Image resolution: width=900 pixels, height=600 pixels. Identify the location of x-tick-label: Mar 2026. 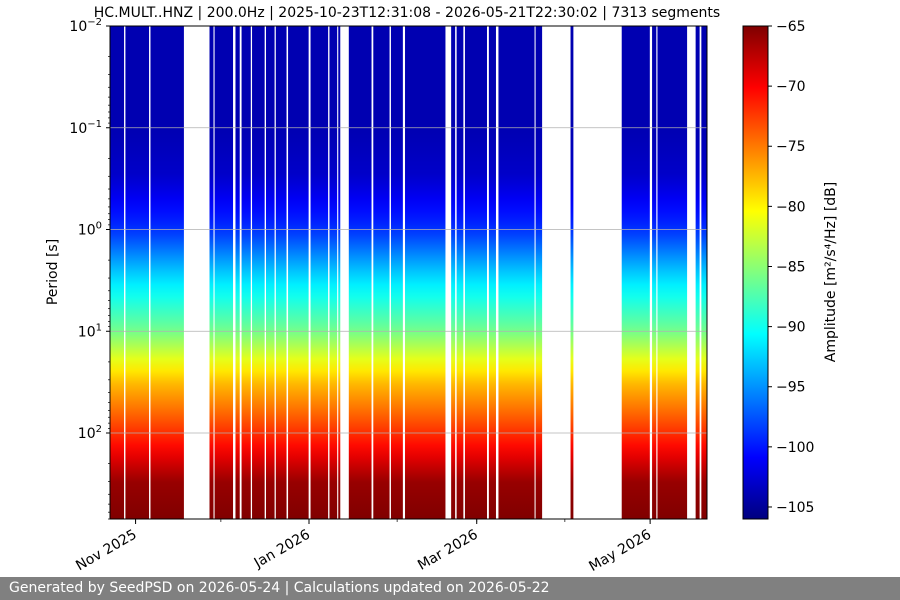
(448, 550).